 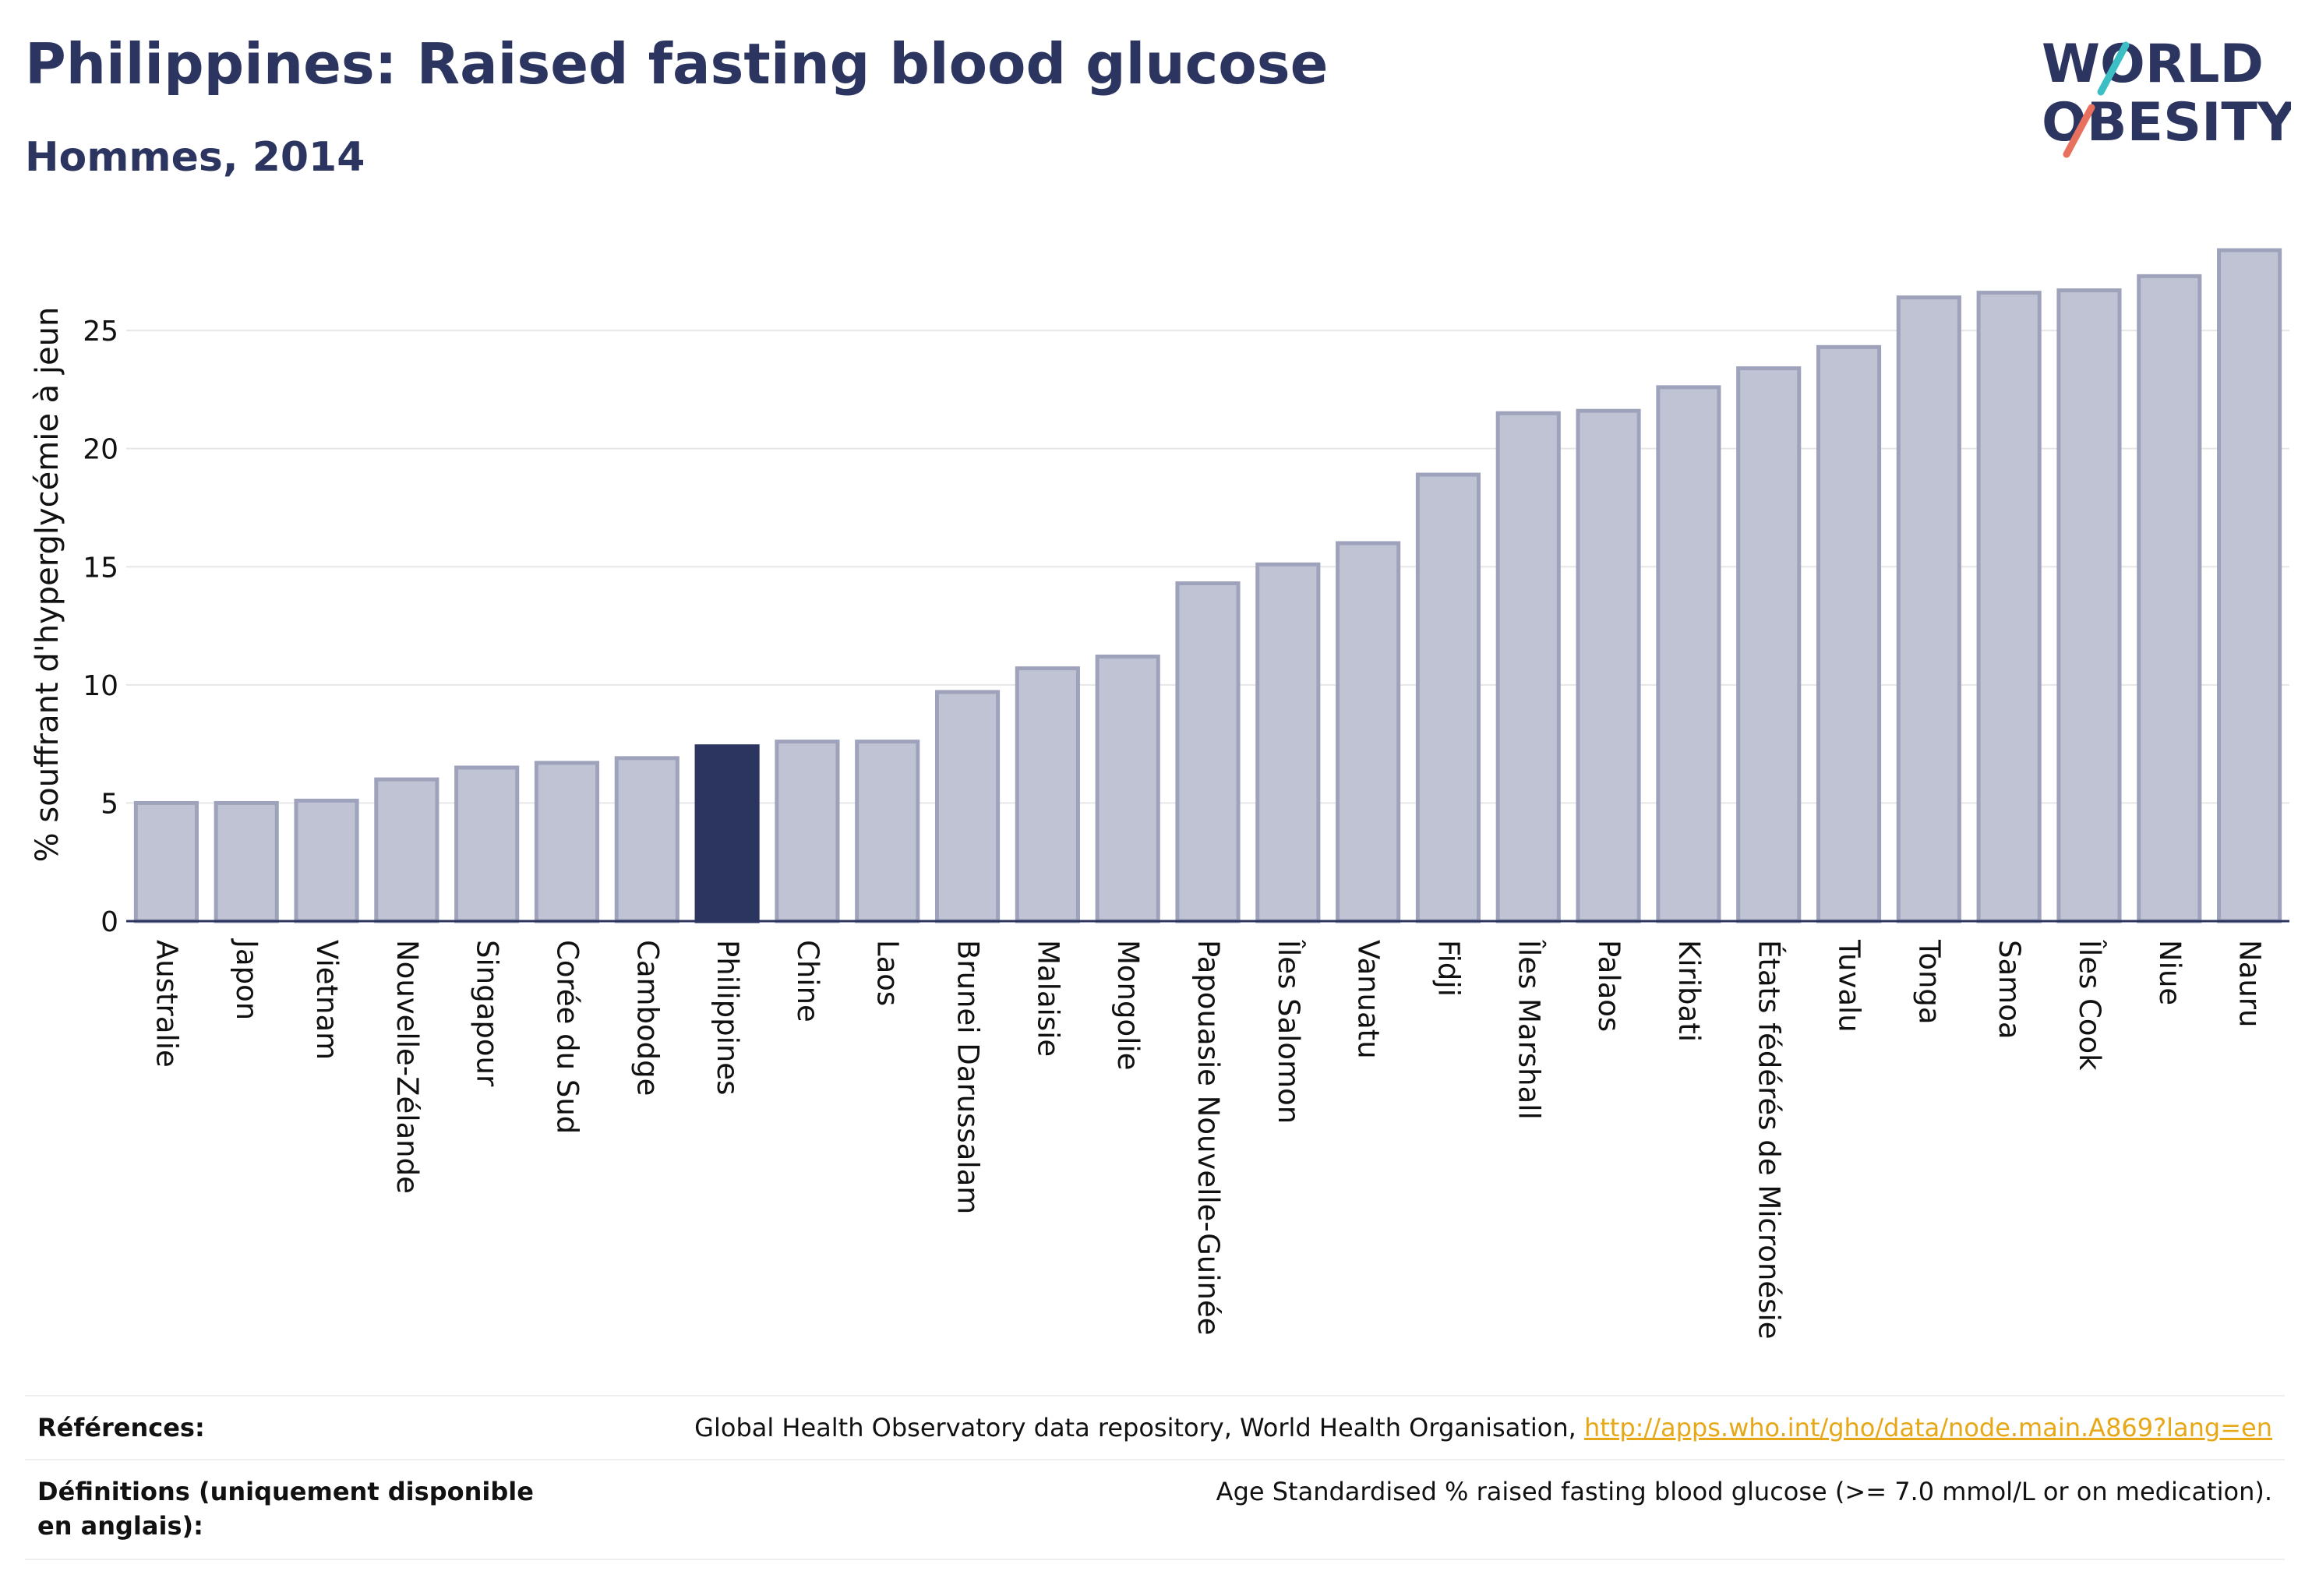 I want to click on x-tick-label: Malaisie, so click(x=1047, y=998).